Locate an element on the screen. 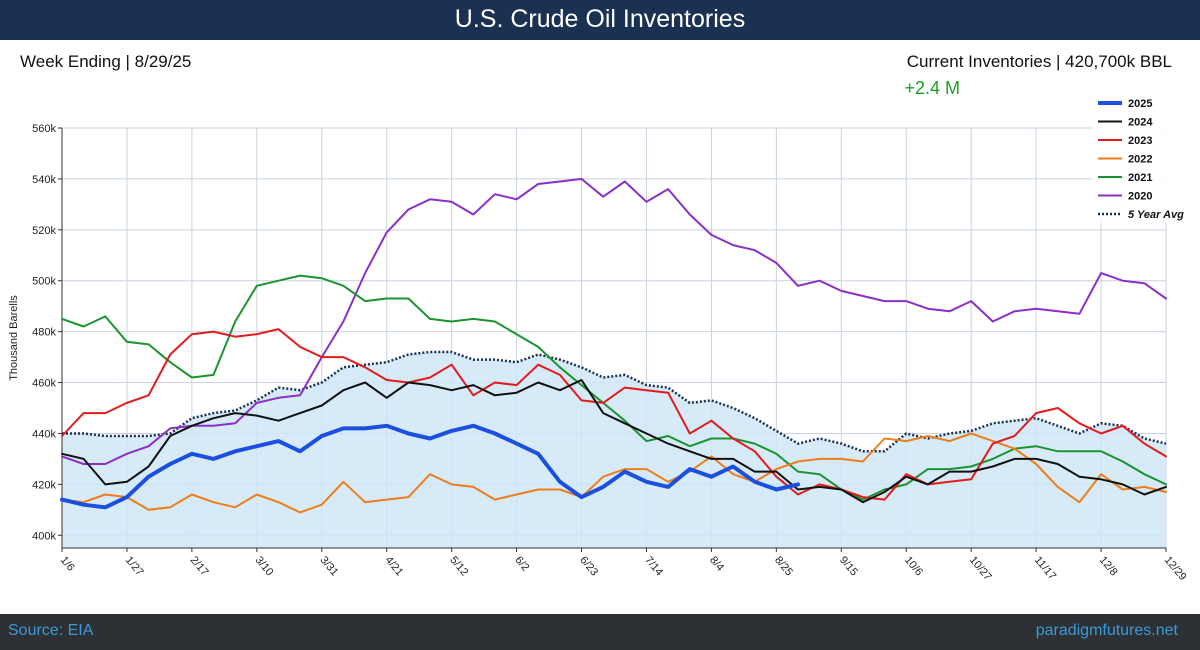  chart-title: U.S. Crude Oil Inventories is located at coordinates (600, 19).